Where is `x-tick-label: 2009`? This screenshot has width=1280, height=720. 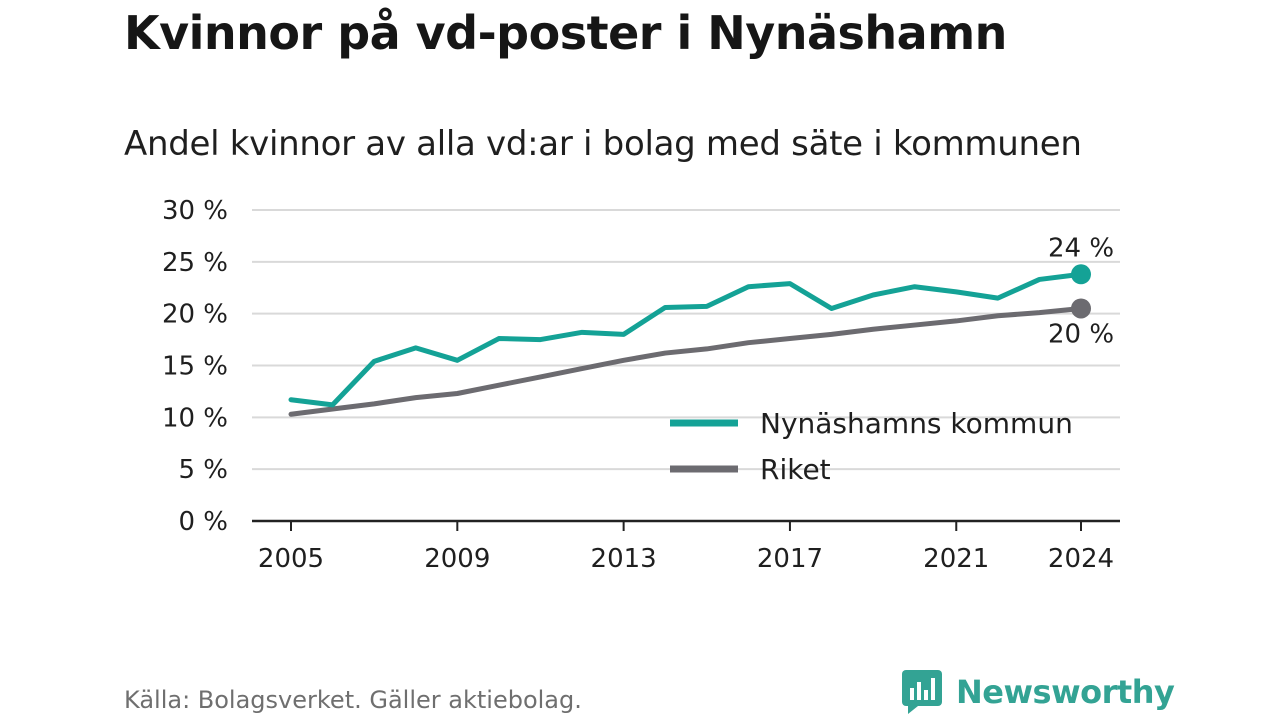 x-tick-label: 2009 is located at coordinates (457, 559).